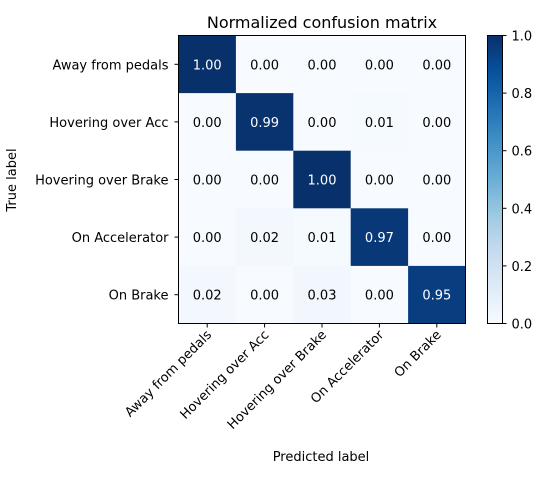  Describe the element at coordinates (522, 152) in the screenshot. I see `colorbar-tick-label: 0.6` at that location.